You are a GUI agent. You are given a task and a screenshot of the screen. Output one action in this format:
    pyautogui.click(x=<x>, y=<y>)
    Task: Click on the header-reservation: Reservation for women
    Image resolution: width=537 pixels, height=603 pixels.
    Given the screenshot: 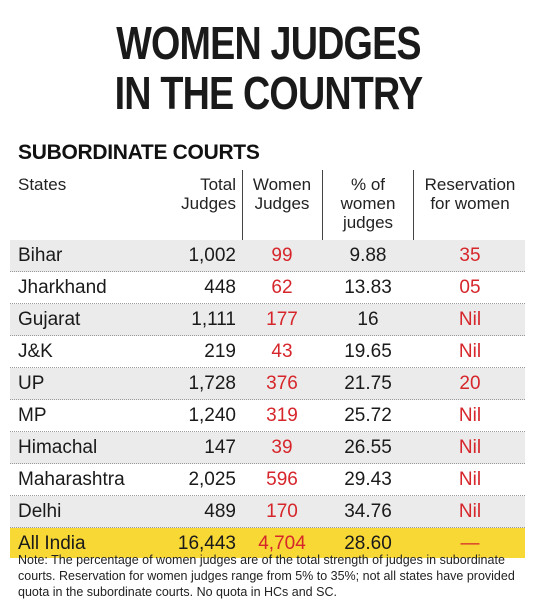 What is the action you would take?
    pyautogui.click(x=470, y=194)
    